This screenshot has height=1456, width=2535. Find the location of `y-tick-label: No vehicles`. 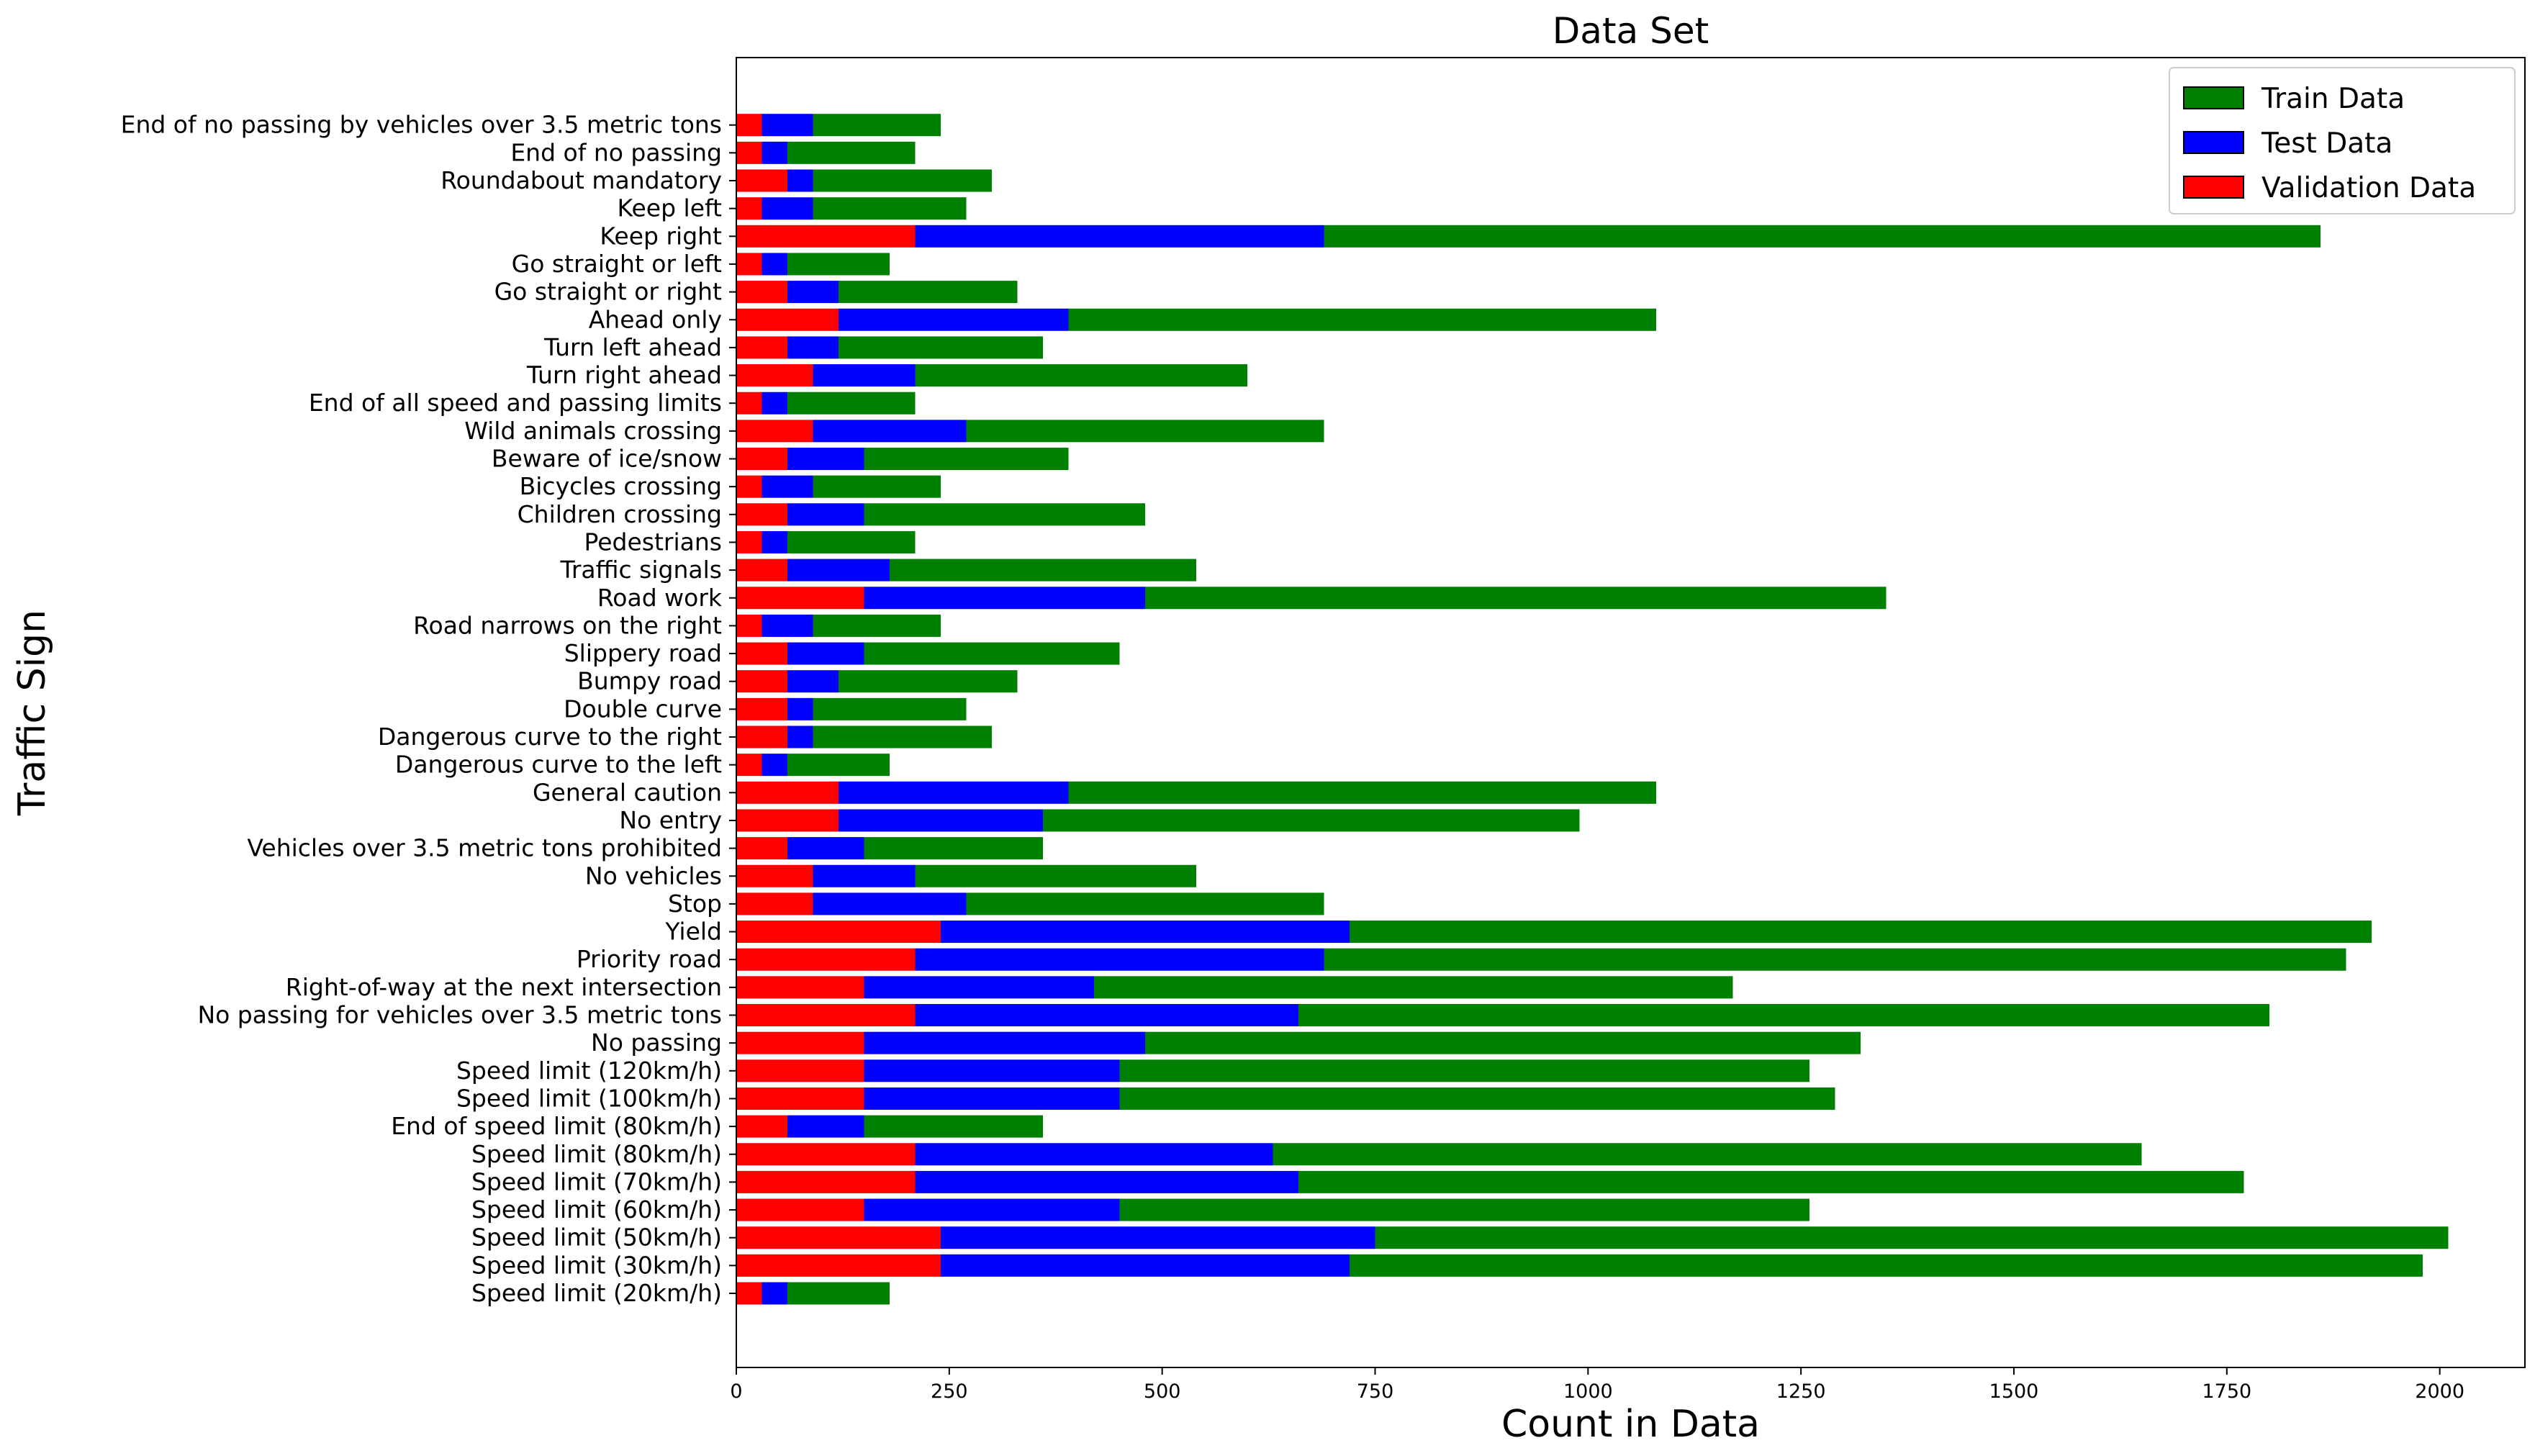

y-tick-label: No vehicles is located at coordinates (653, 876).